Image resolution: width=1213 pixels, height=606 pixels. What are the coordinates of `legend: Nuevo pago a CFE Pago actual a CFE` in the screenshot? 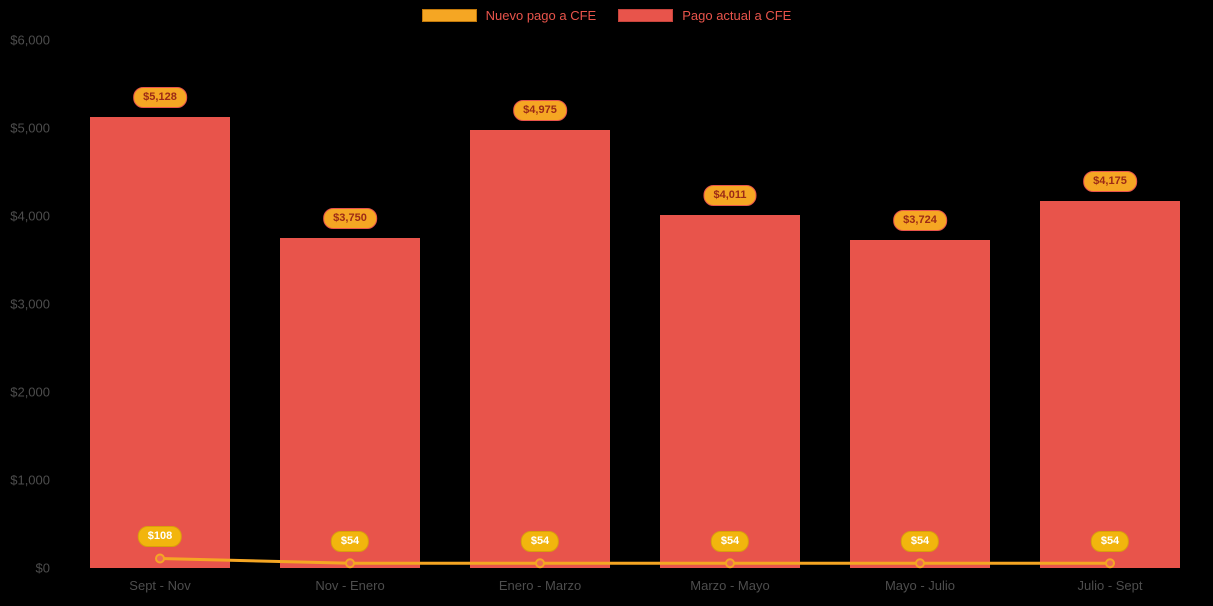 It's located at (606, 15).